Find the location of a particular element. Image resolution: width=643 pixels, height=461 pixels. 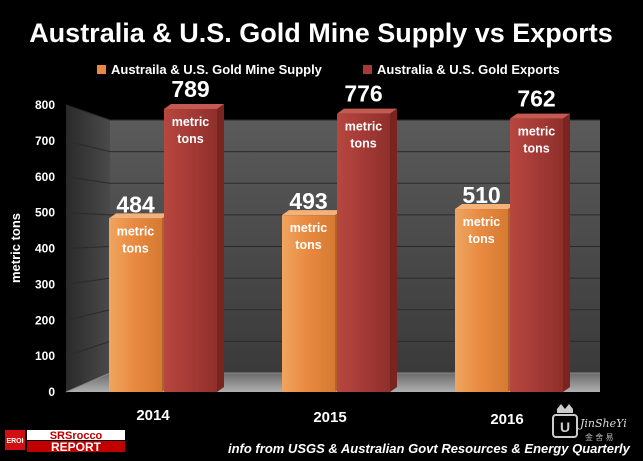

x-category-label: 2015 is located at coordinates (329, 417).